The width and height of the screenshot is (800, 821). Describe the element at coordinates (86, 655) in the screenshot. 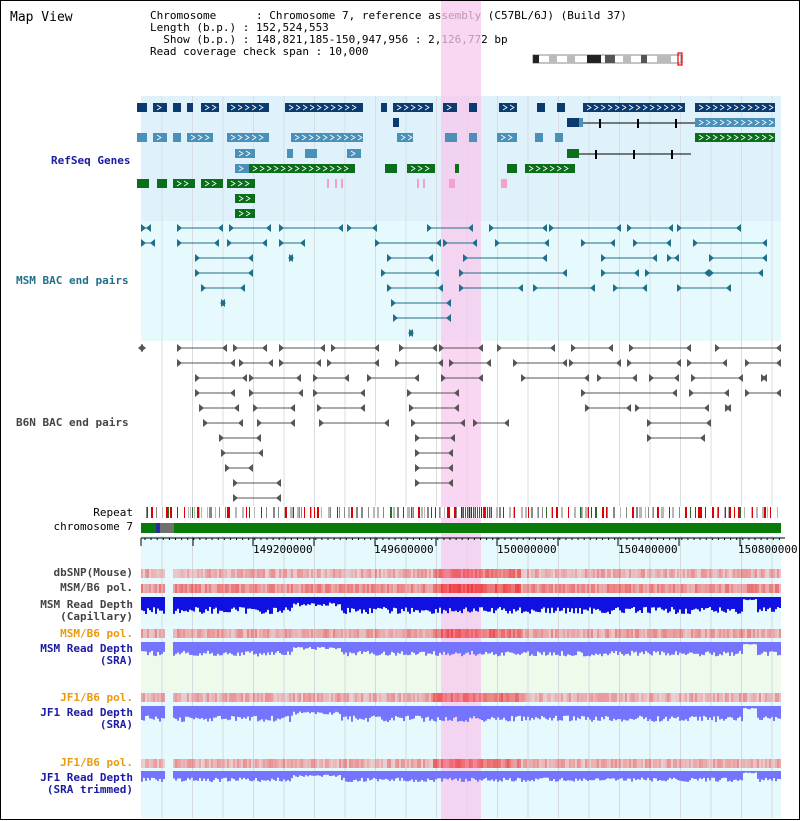

I see `track-label-msm-depth-sra: MSM Read Depth (SRA)` at that location.